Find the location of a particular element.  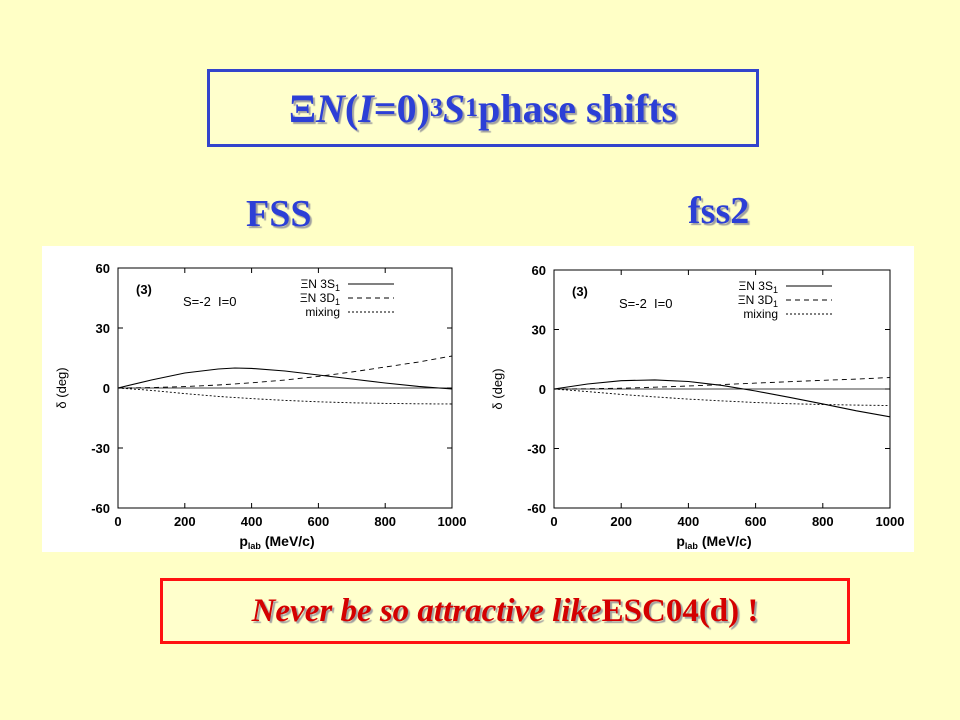

title-s: S is located at coordinates (454, 108).